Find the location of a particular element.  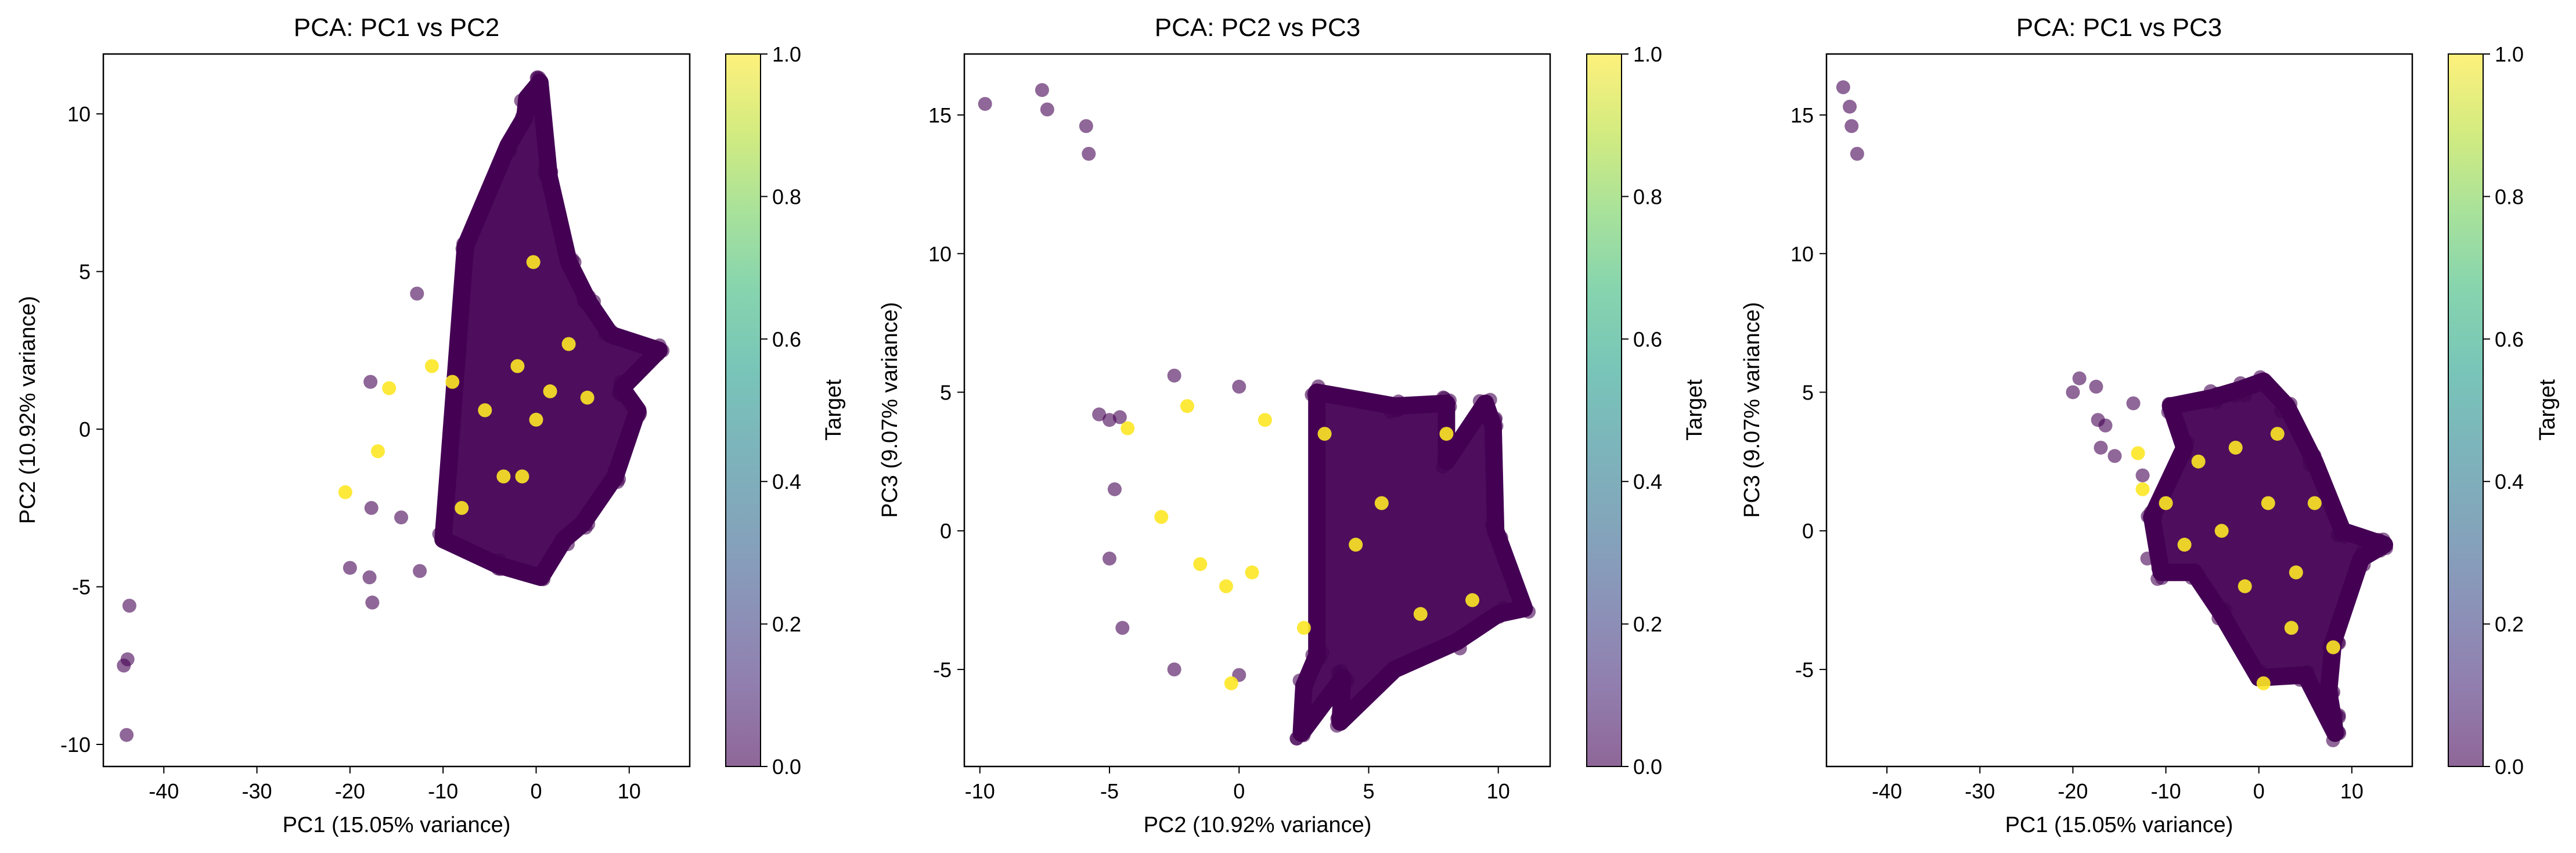

y-axis-ticks: -5 0 5 10 15 is located at coordinates (1808, 393).